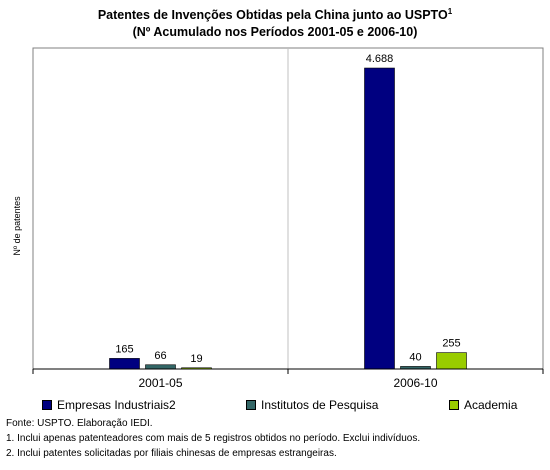 The width and height of the screenshot is (550, 470). Describe the element at coordinates (320, 405) in the screenshot. I see `legend-label: Institutos de Pesquisa` at that location.